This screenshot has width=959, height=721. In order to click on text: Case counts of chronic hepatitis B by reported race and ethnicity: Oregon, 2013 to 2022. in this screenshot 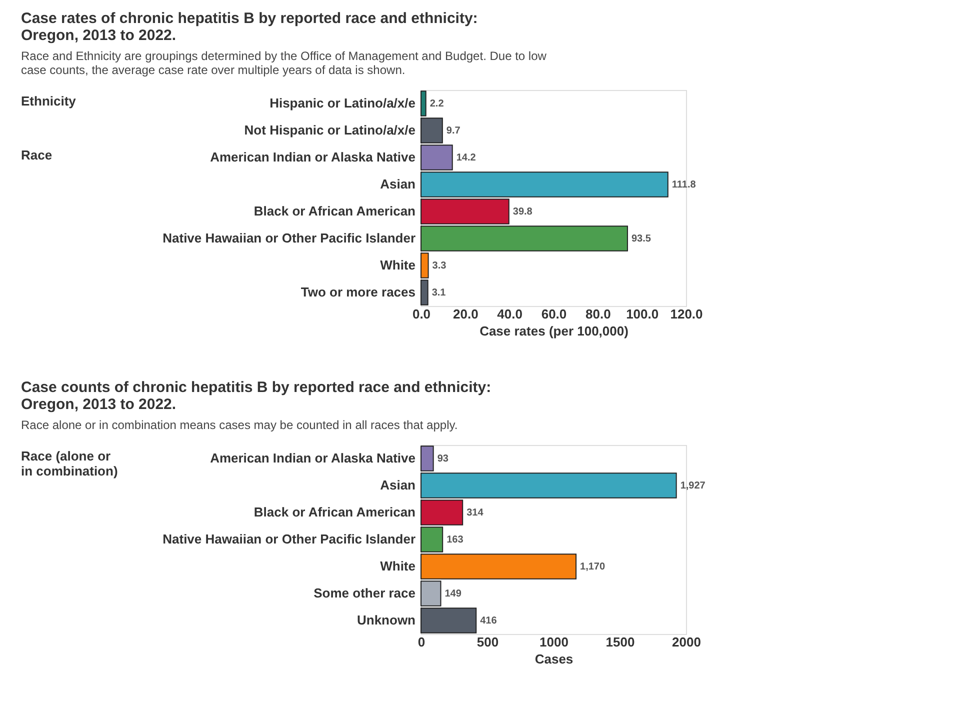, I will do `click(256, 396)`.